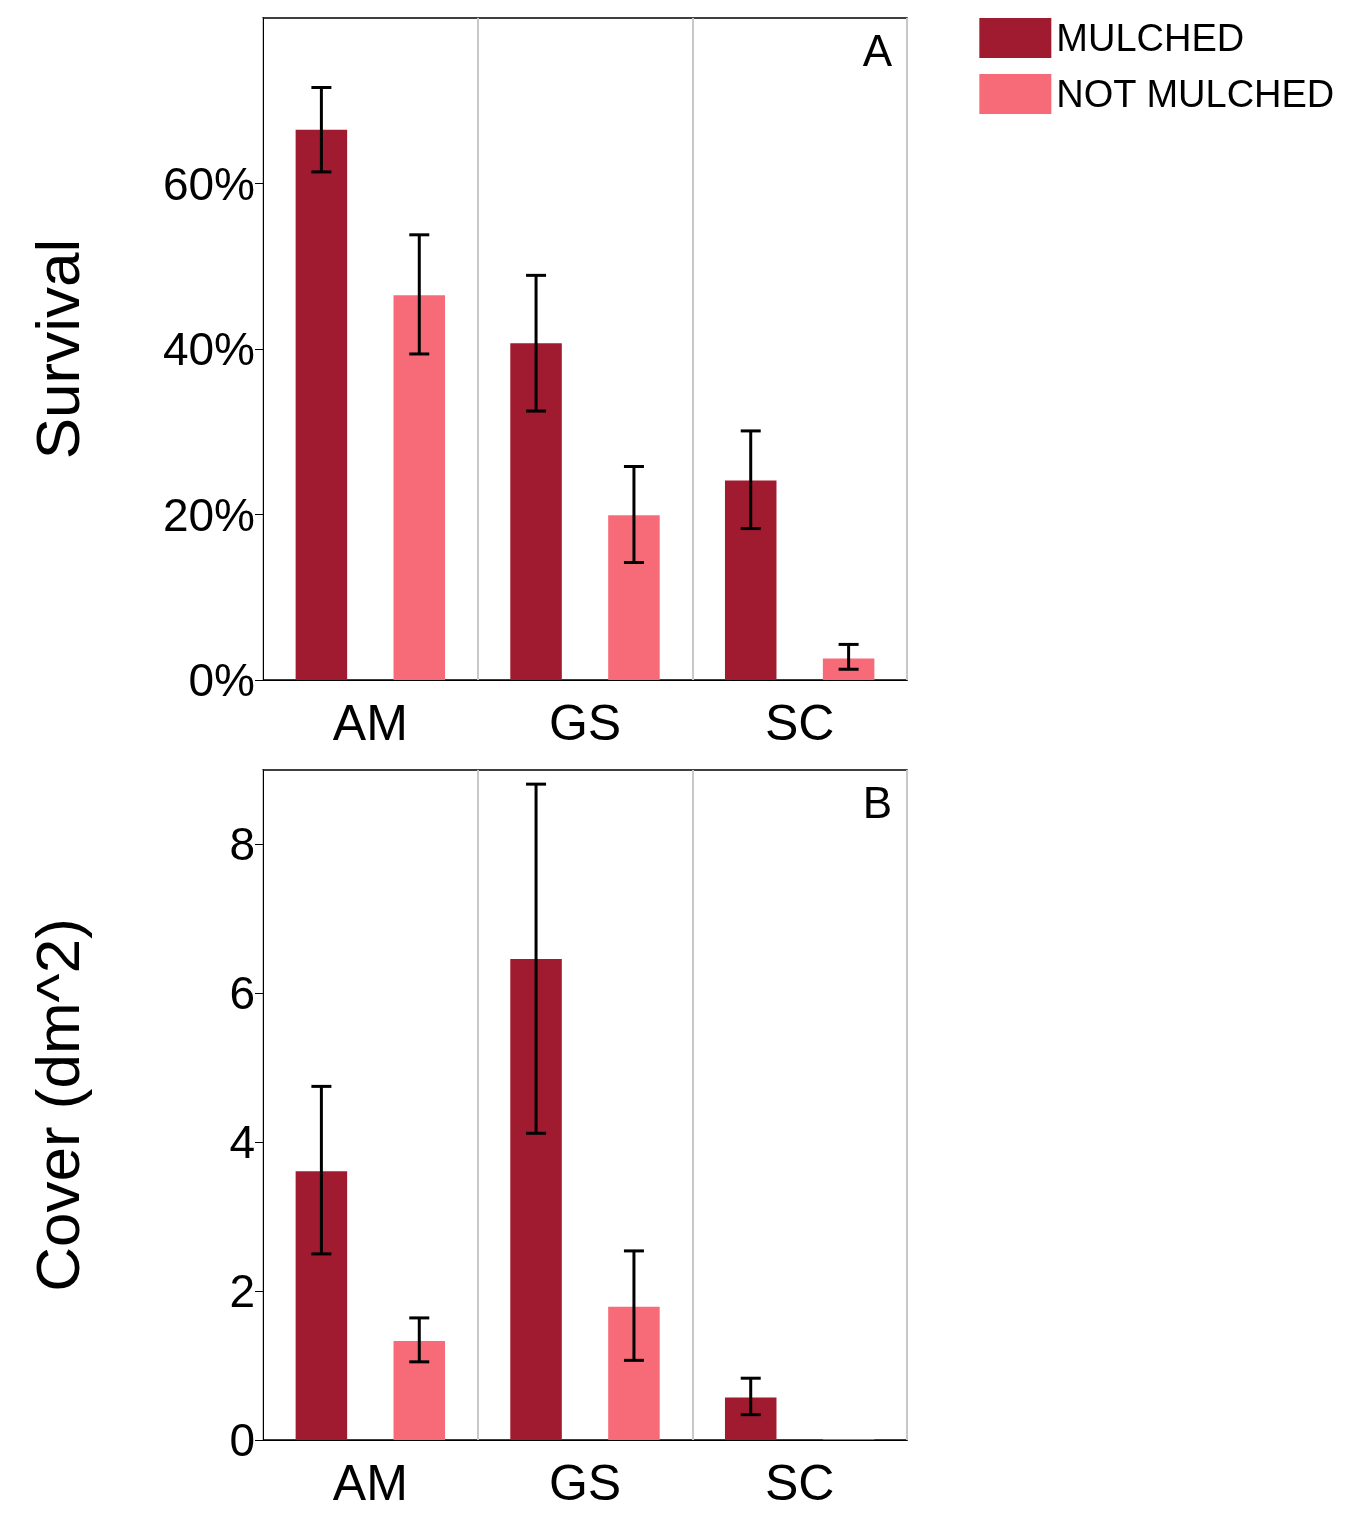 This screenshot has width=1358, height=1521. I want to click on y-tick-label: 0%, so click(221, 680).